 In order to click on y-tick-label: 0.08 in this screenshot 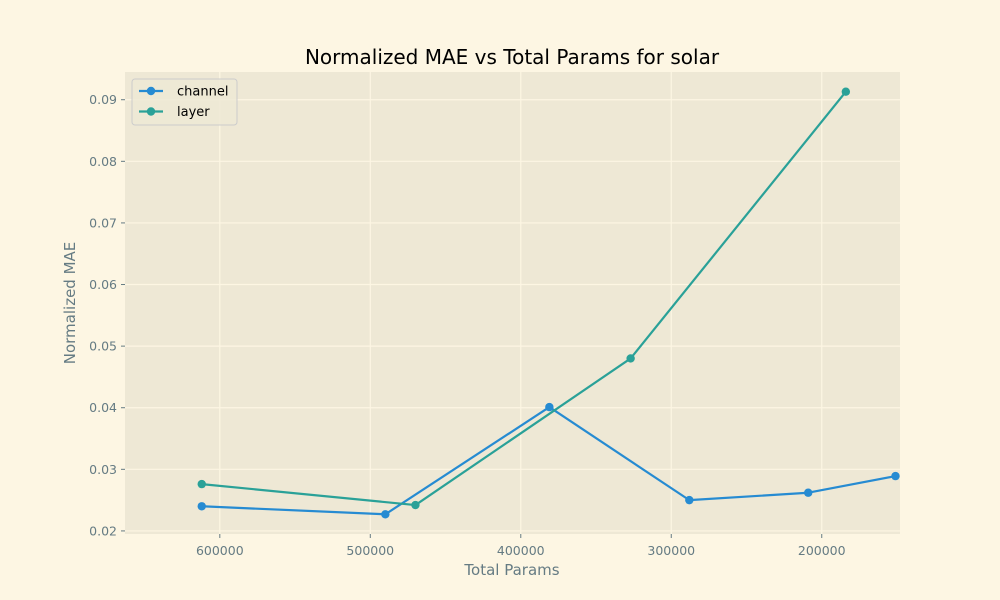, I will do `click(103, 161)`.